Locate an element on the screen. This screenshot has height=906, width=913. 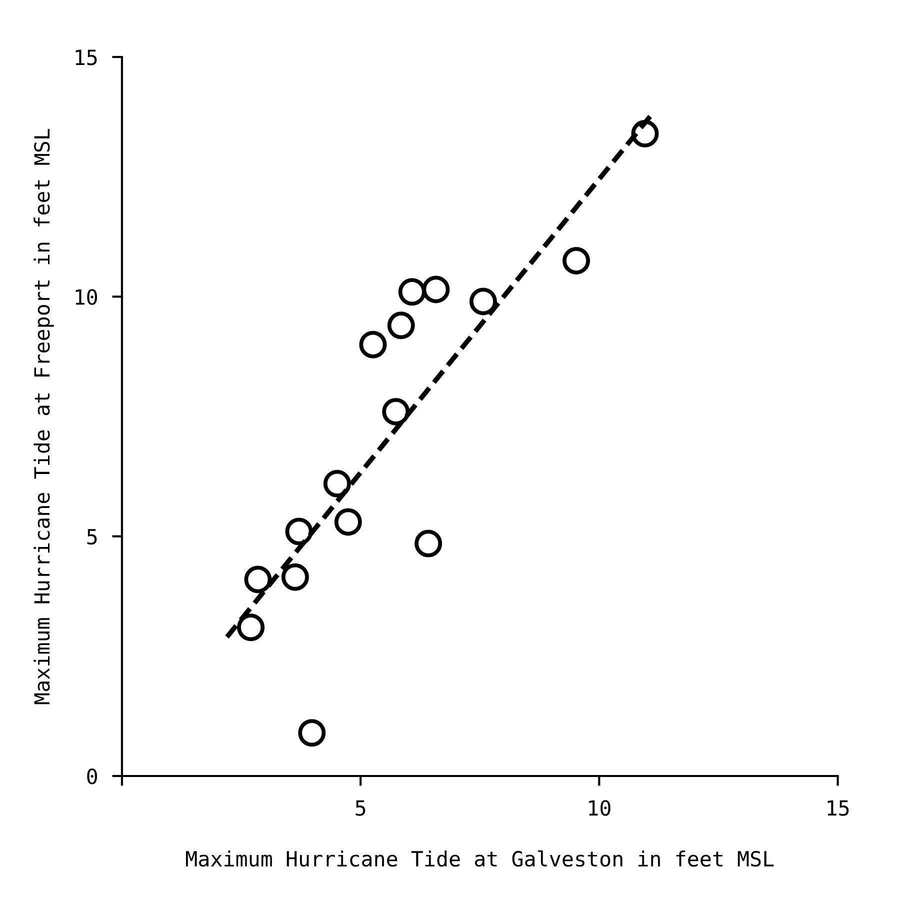
y-tick-label: 10 is located at coordinates (87, 297).